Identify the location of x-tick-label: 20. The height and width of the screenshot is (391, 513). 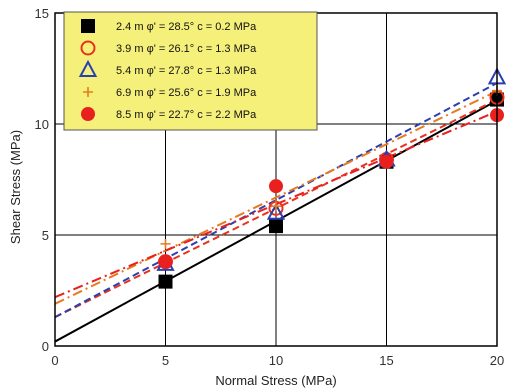
(497, 360).